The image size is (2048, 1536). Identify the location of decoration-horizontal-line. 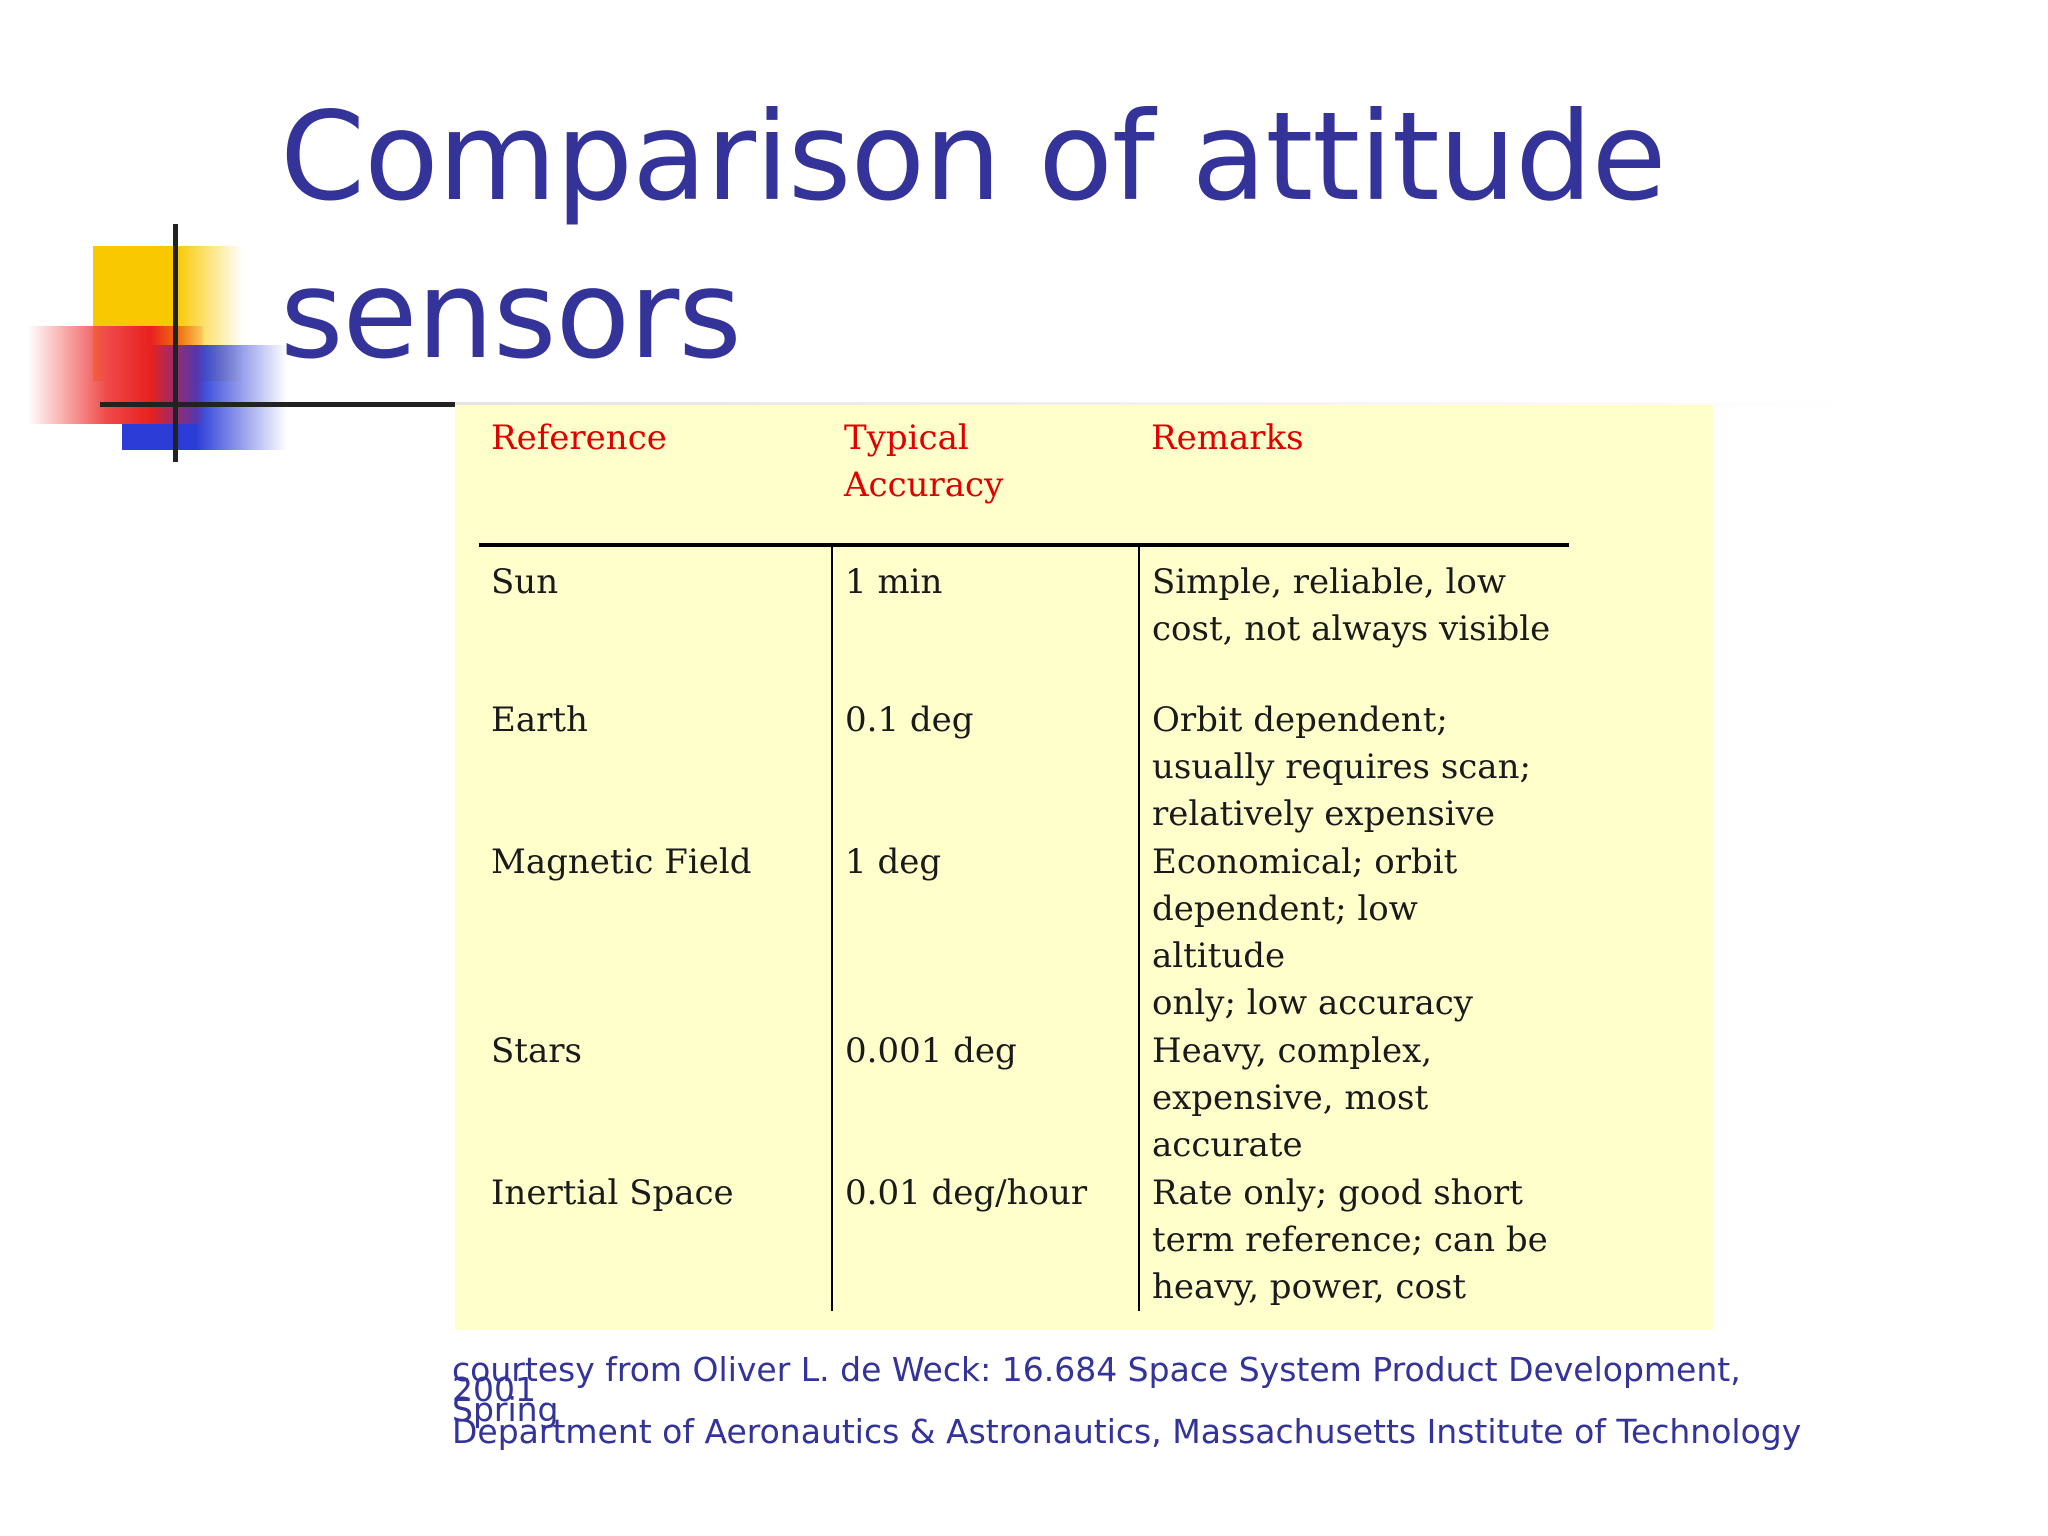
(277, 404).